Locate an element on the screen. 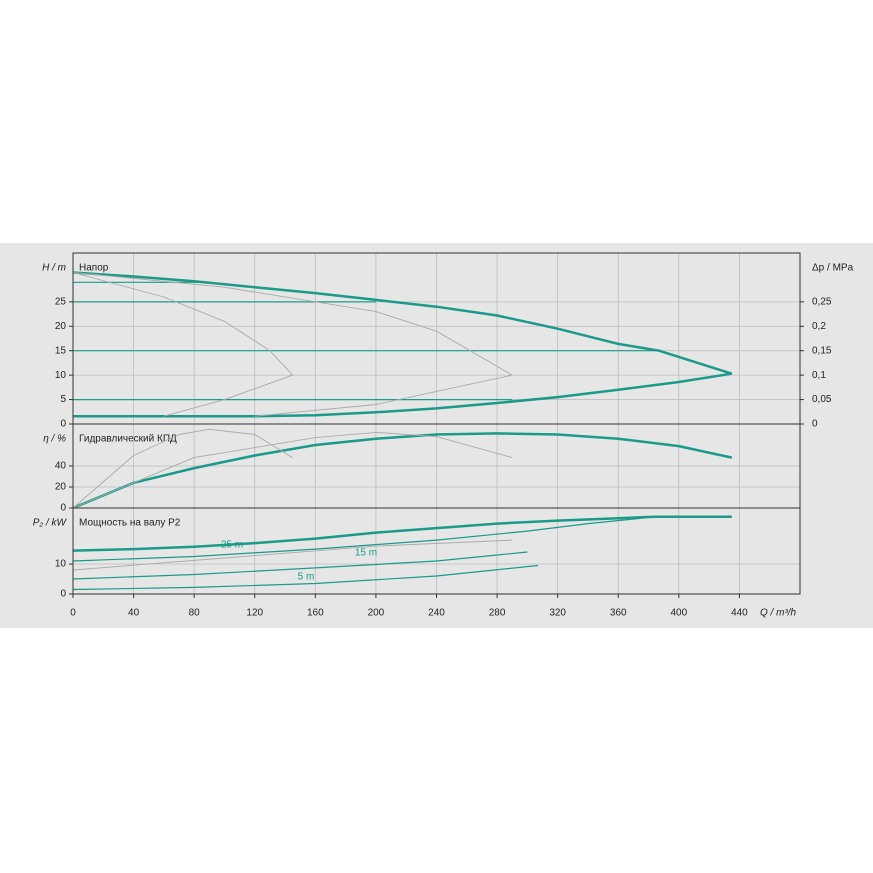  x-tick-label: 320 is located at coordinates (557, 613).